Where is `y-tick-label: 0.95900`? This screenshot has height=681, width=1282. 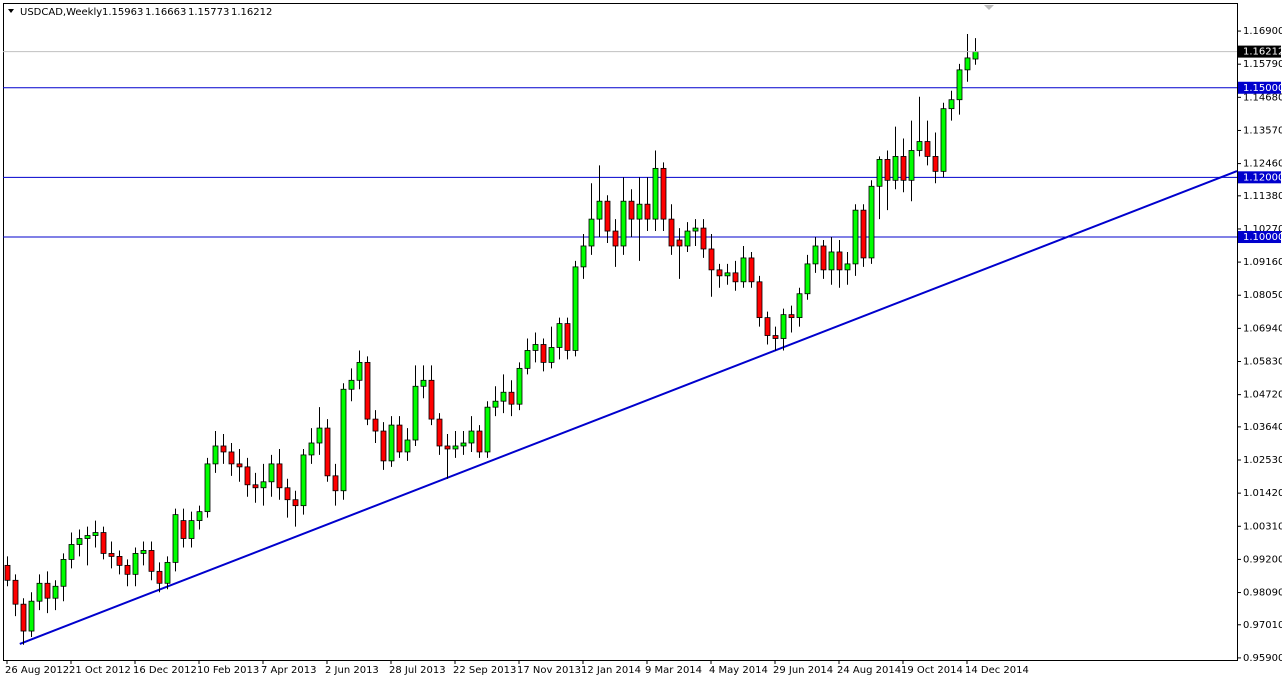 y-tick-label: 0.95900 is located at coordinates (1262, 658).